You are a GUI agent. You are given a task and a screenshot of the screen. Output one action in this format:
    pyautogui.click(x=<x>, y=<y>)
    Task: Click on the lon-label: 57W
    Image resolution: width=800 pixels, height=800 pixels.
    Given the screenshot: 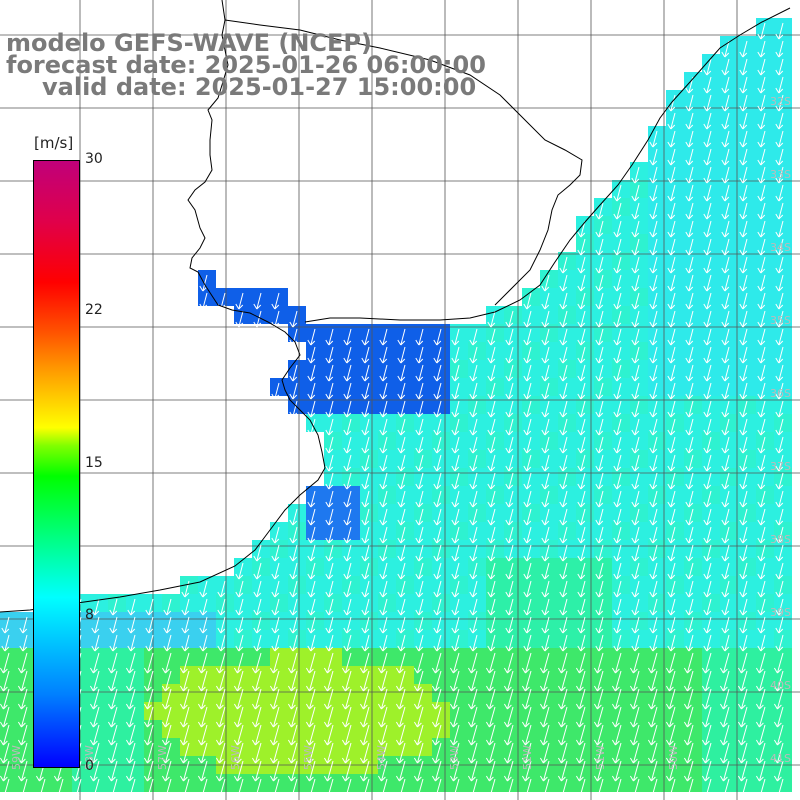 What is the action you would take?
    pyautogui.click(x=162, y=757)
    